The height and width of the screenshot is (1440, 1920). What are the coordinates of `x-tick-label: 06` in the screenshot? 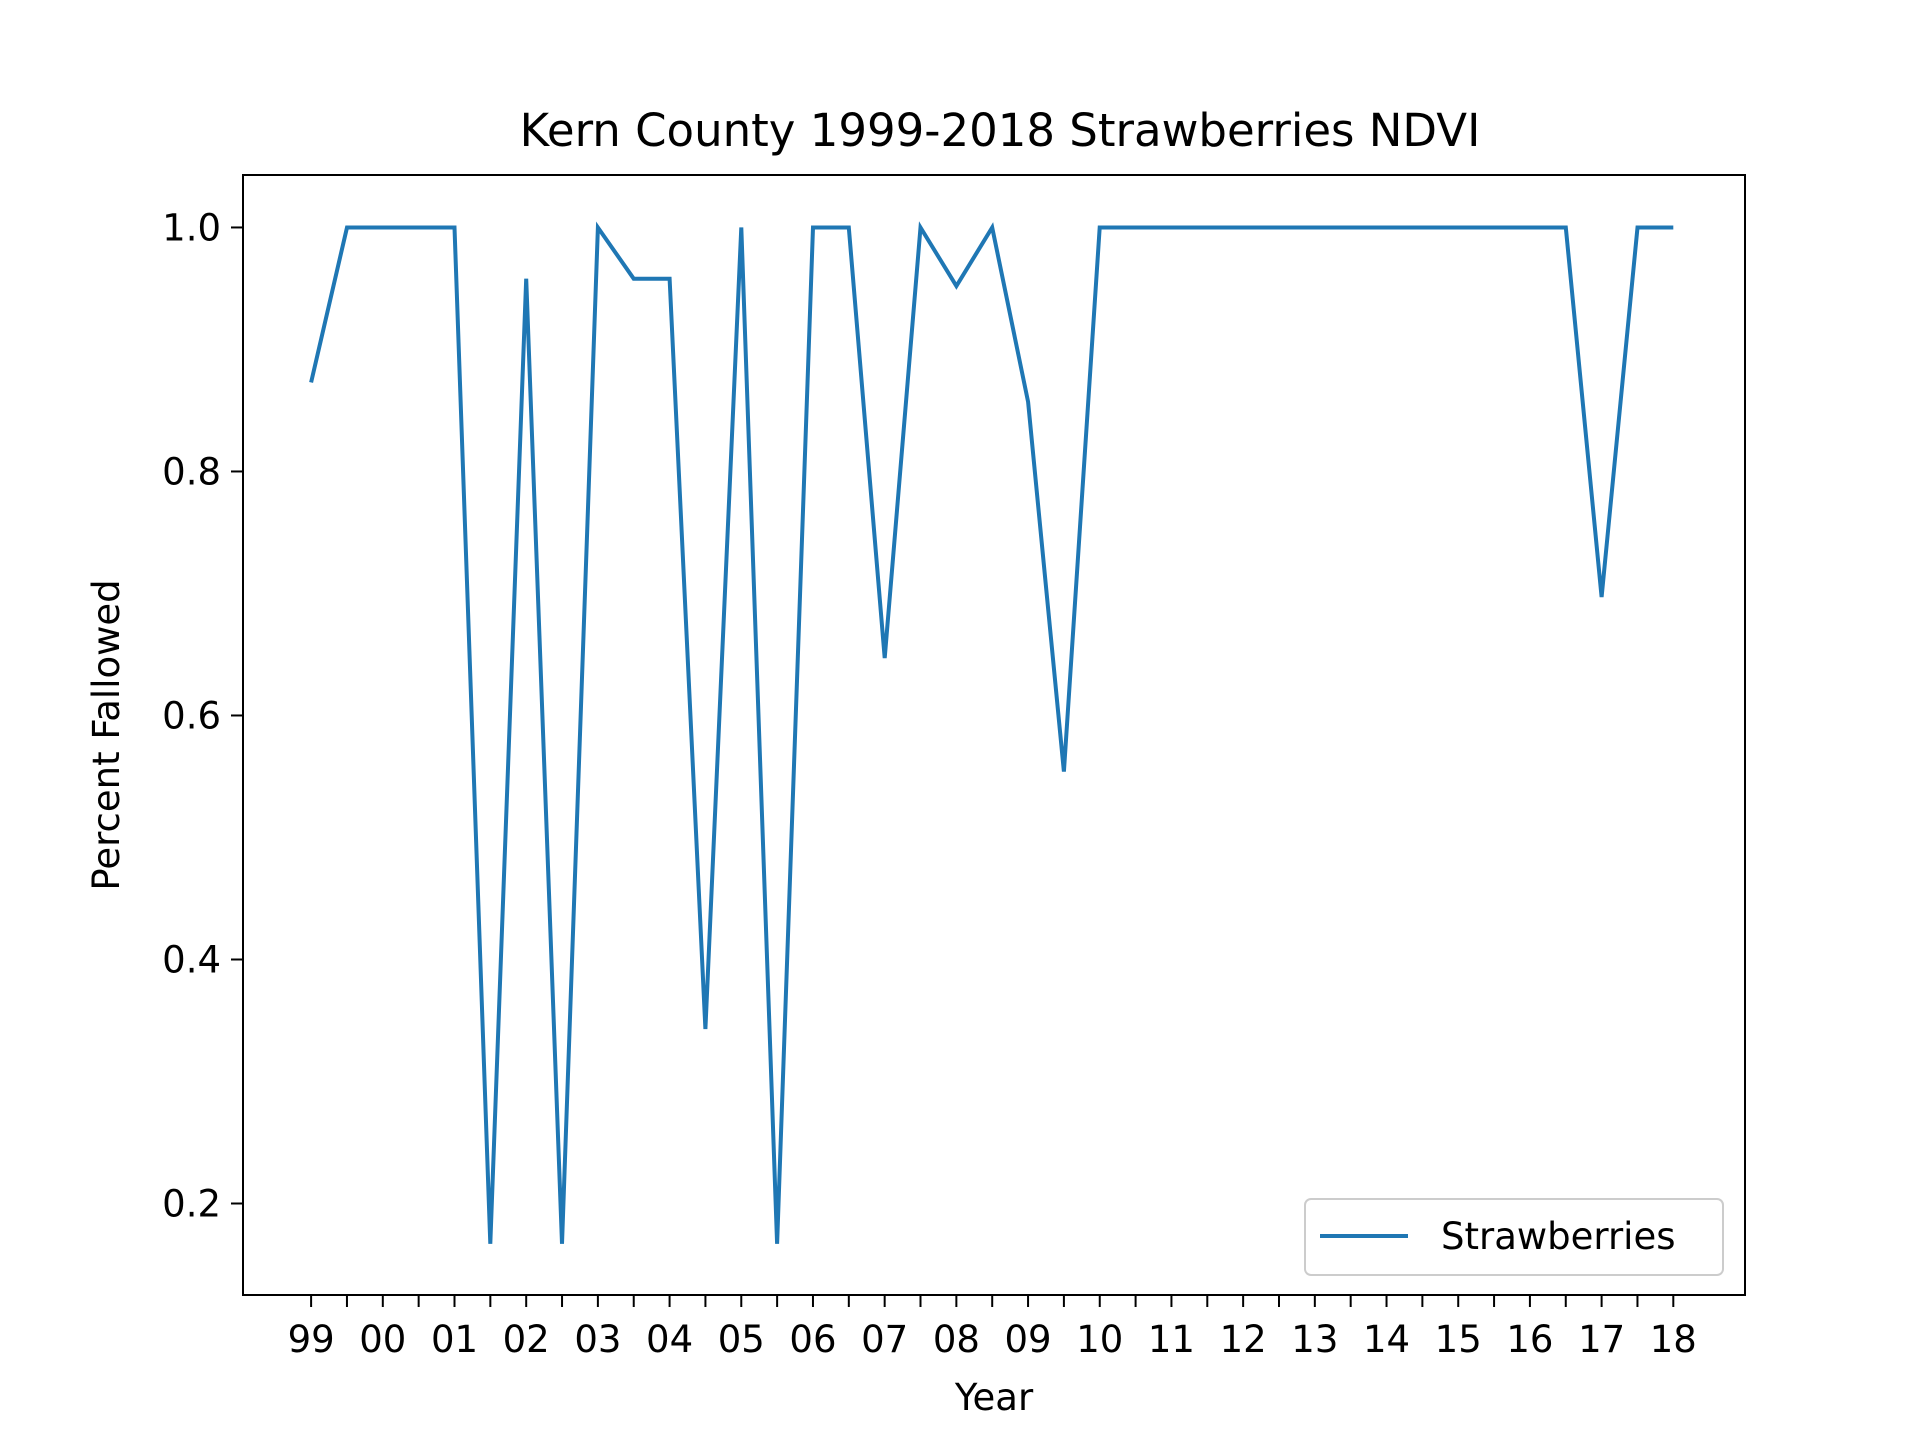 It's located at (812, 1339).